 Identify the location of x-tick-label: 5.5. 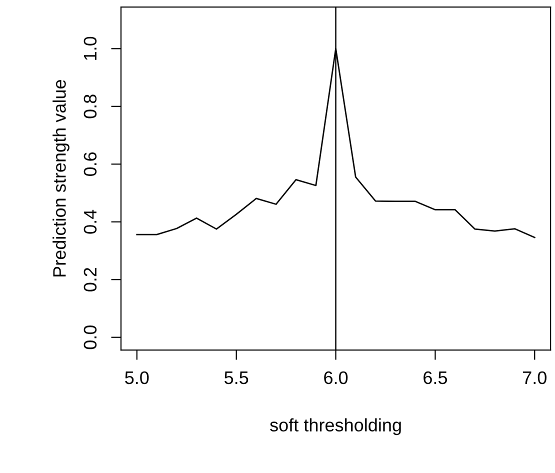
(236, 378).